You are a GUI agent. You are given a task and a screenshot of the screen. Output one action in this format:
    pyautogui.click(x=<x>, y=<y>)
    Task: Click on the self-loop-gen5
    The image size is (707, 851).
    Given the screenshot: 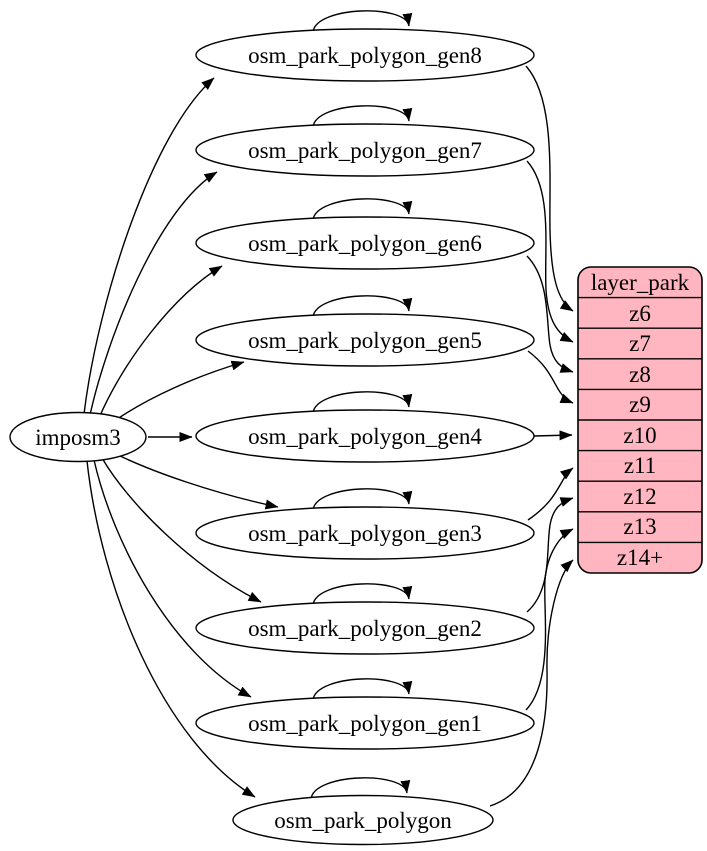 What is the action you would take?
    pyautogui.click(x=362, y=306)
    